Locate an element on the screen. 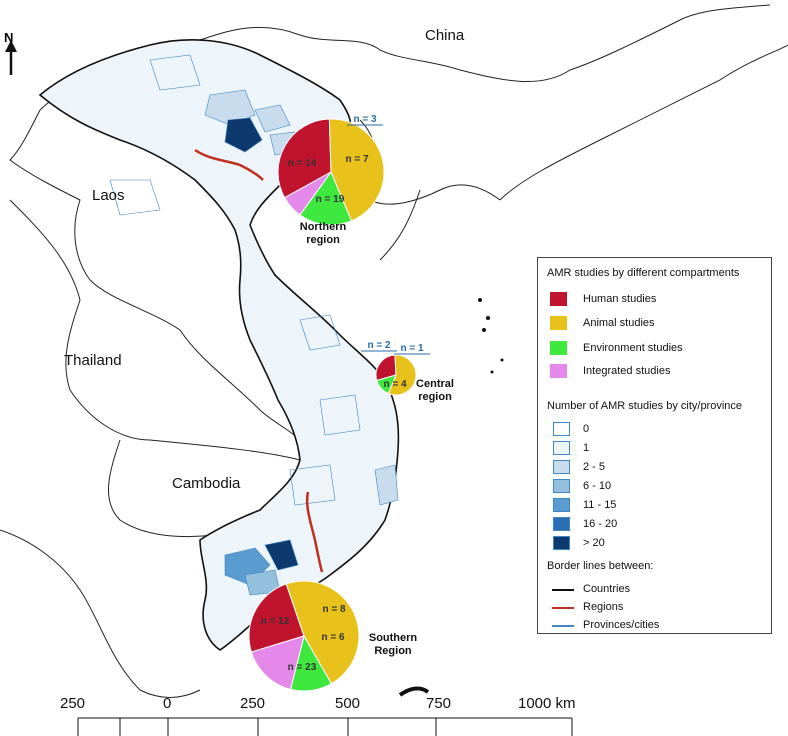  legend-label-human: Human studies is located at coordinates (620, 299).